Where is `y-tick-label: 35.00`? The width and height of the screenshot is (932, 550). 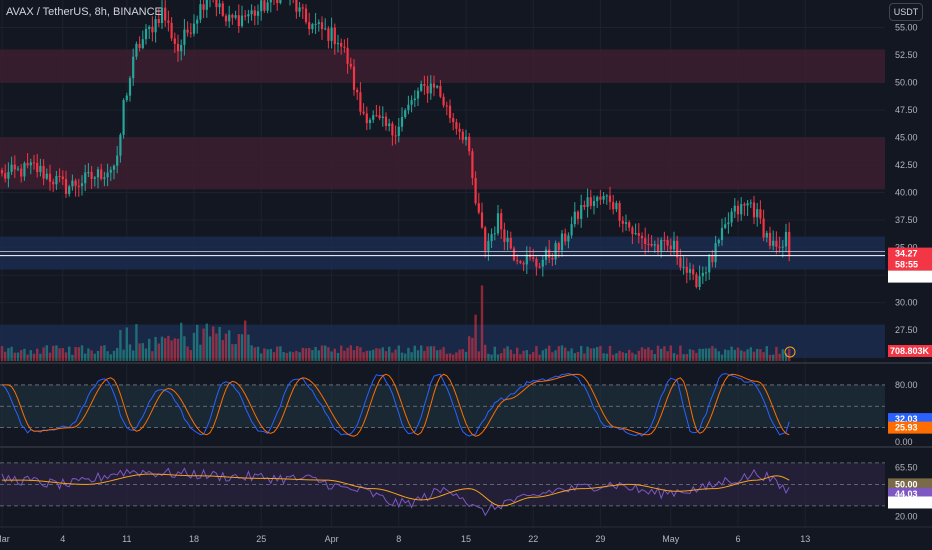 y-tick-label: 35.00 is located at coordinates (906, 248).